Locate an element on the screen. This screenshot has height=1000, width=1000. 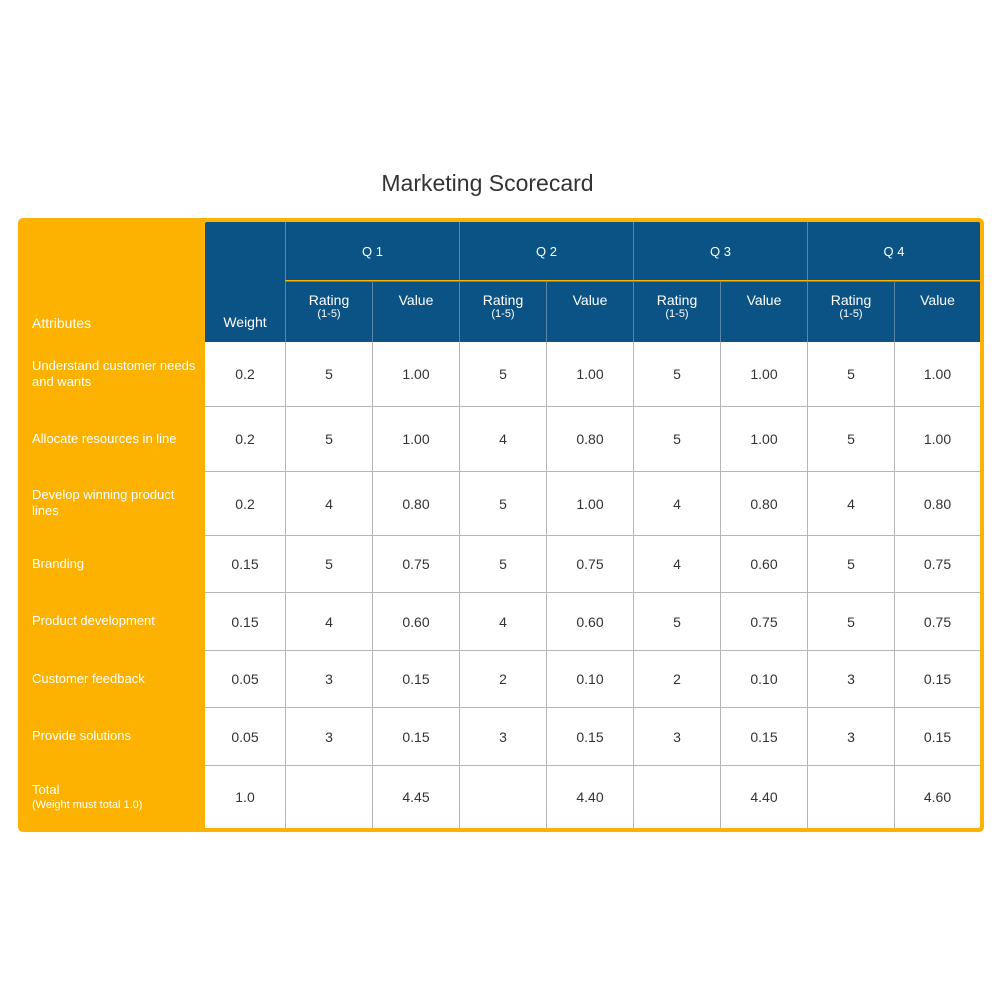
total-note: (Weight must total 1.0) is located at coordinates (87, 804).